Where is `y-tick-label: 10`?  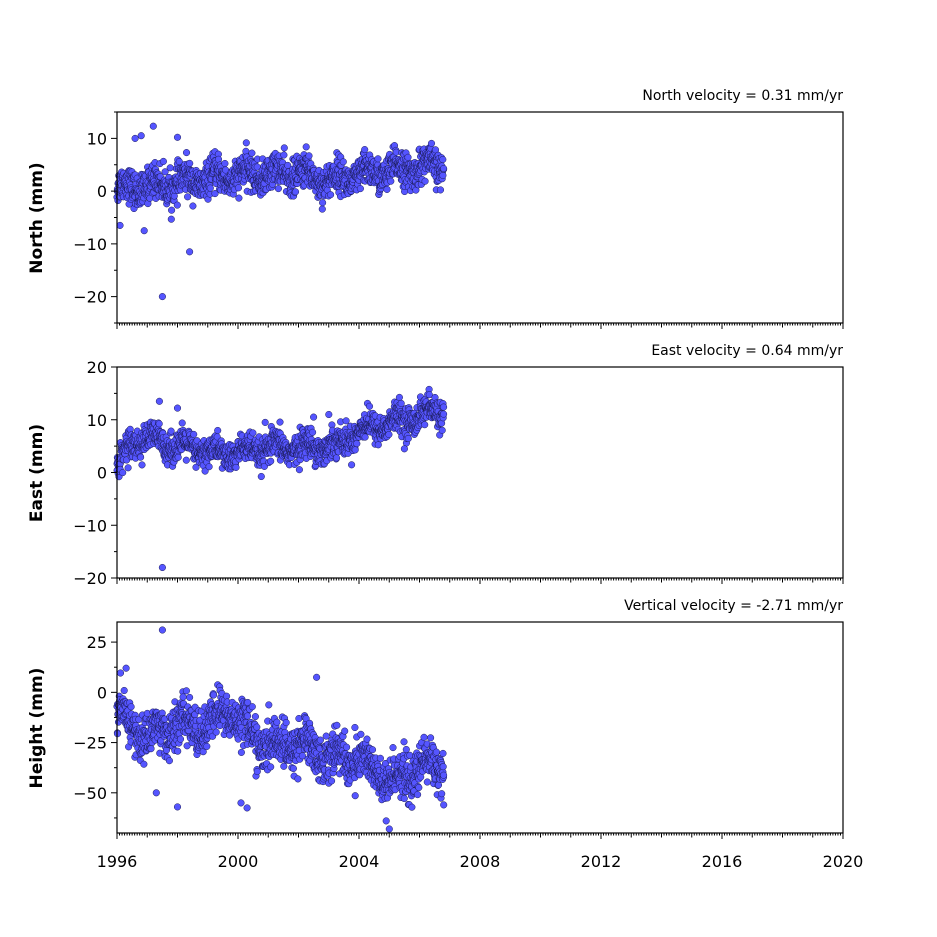
y-tick-label: 10 is located at coordinates (97, 420).